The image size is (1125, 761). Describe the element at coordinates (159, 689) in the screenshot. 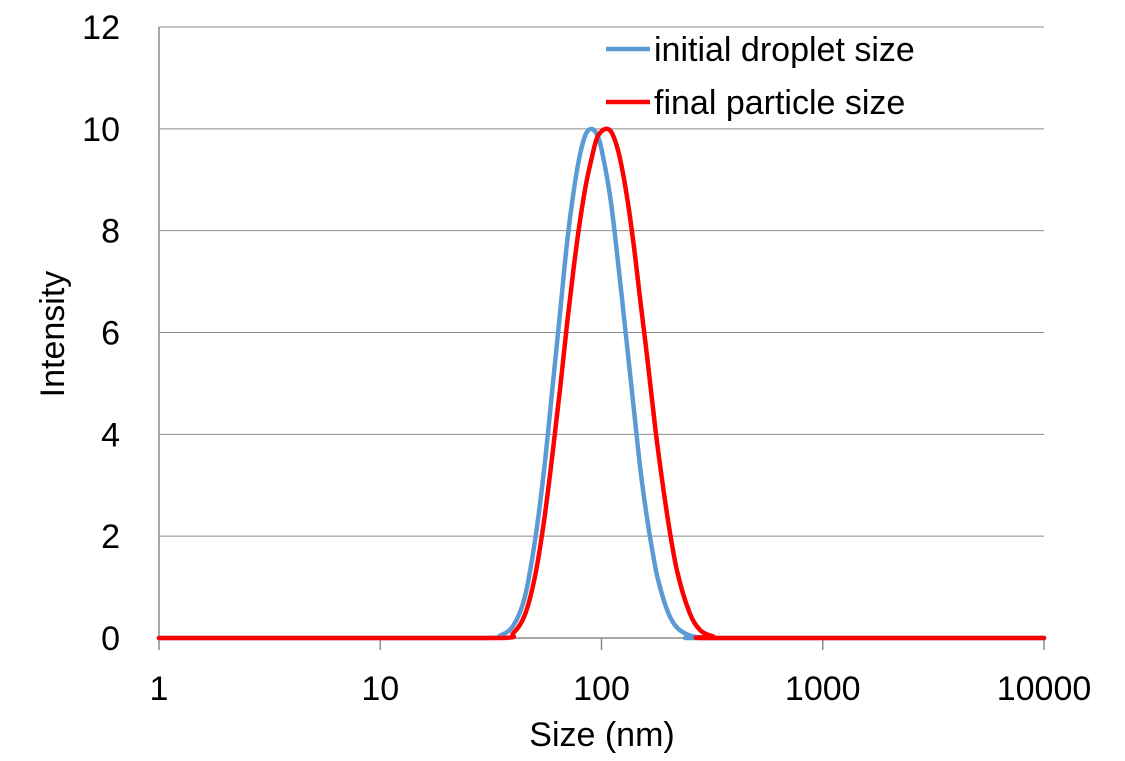

I see `x-tick-label: 1` at that location.